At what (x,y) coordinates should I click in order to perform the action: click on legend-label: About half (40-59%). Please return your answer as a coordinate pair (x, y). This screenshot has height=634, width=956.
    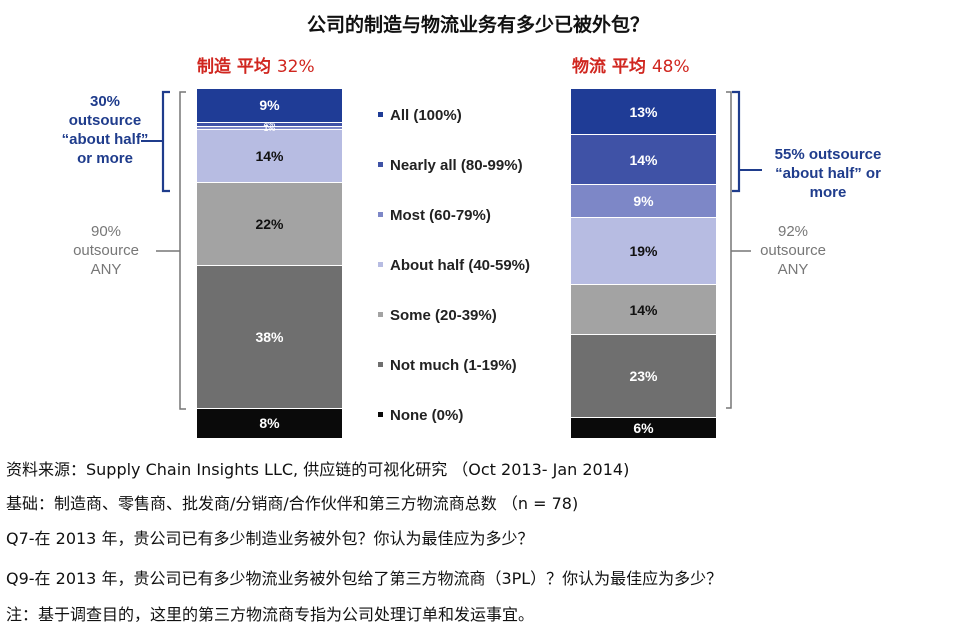
    Looking at the image, I should click on (460, 265).